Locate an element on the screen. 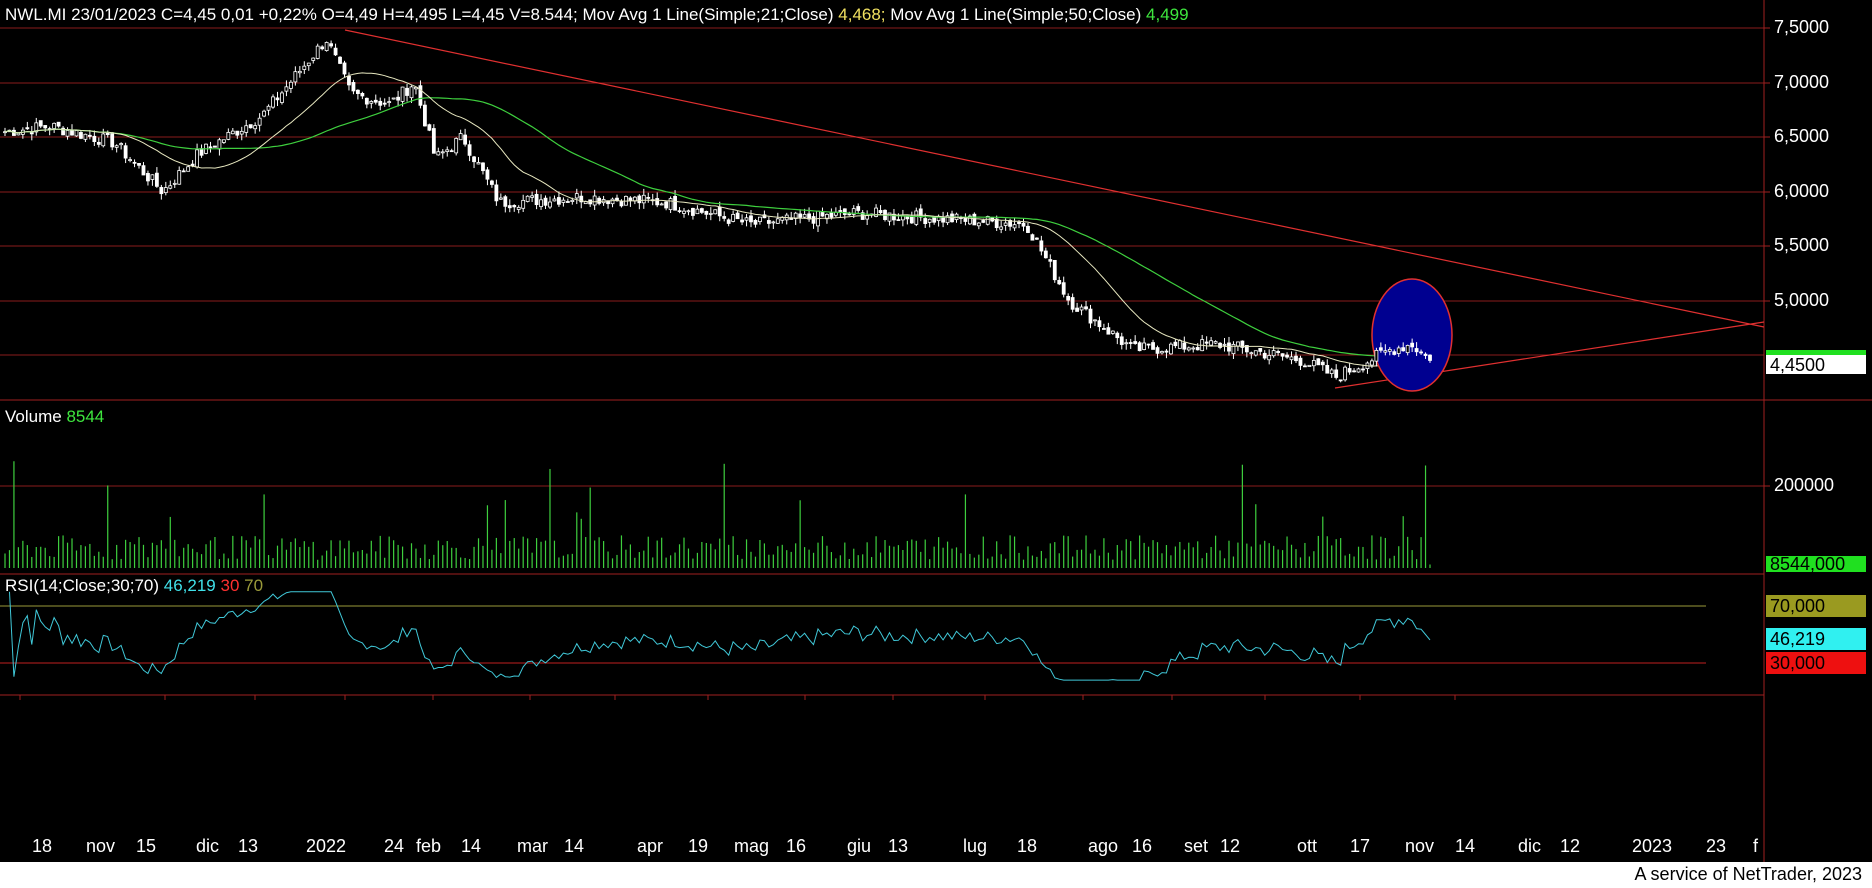 Image resolution: width=1872 pixels, height=888 pixels. x-label: 13 is located at coordinates (898, 846).